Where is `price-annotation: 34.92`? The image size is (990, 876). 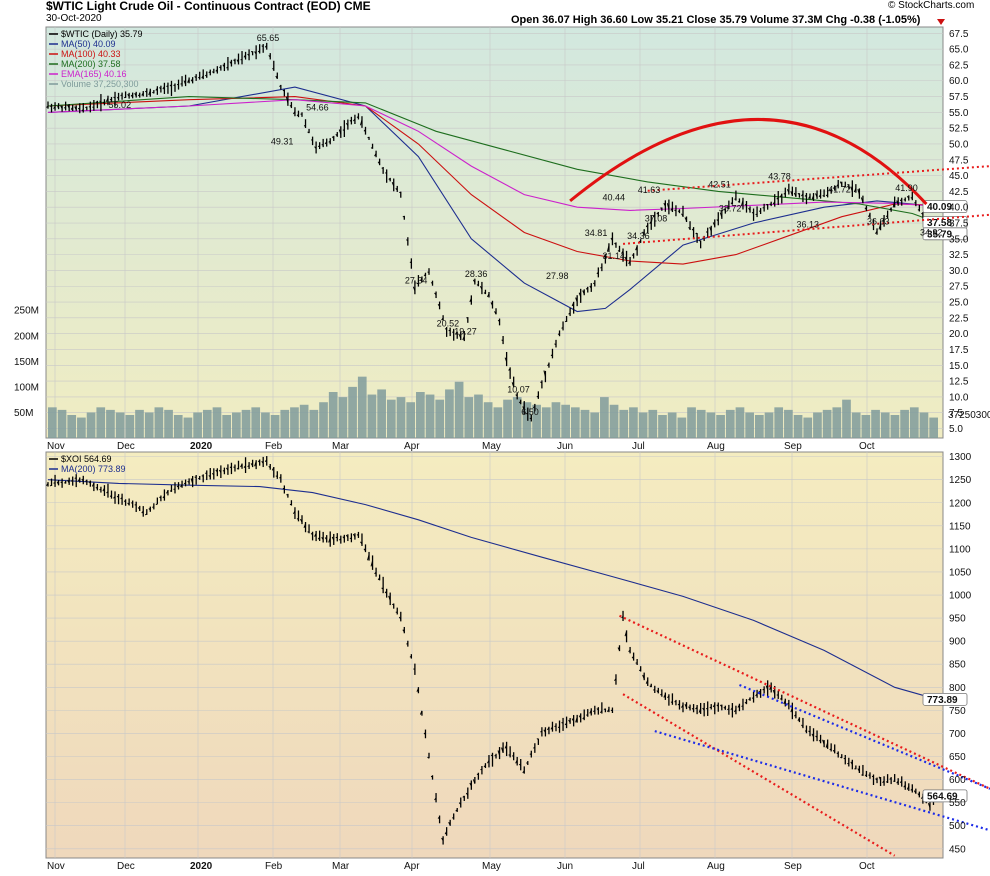
price-annotation: 34.92 is located at coordinates (931, 232).